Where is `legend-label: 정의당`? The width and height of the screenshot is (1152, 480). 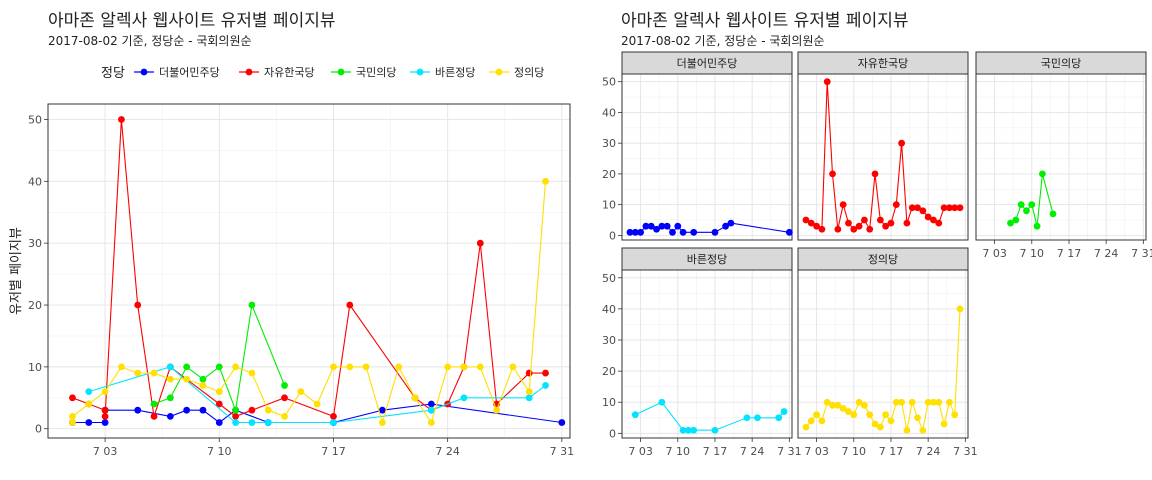
legend-label: 정의당 is located at coordinates (529, 72).